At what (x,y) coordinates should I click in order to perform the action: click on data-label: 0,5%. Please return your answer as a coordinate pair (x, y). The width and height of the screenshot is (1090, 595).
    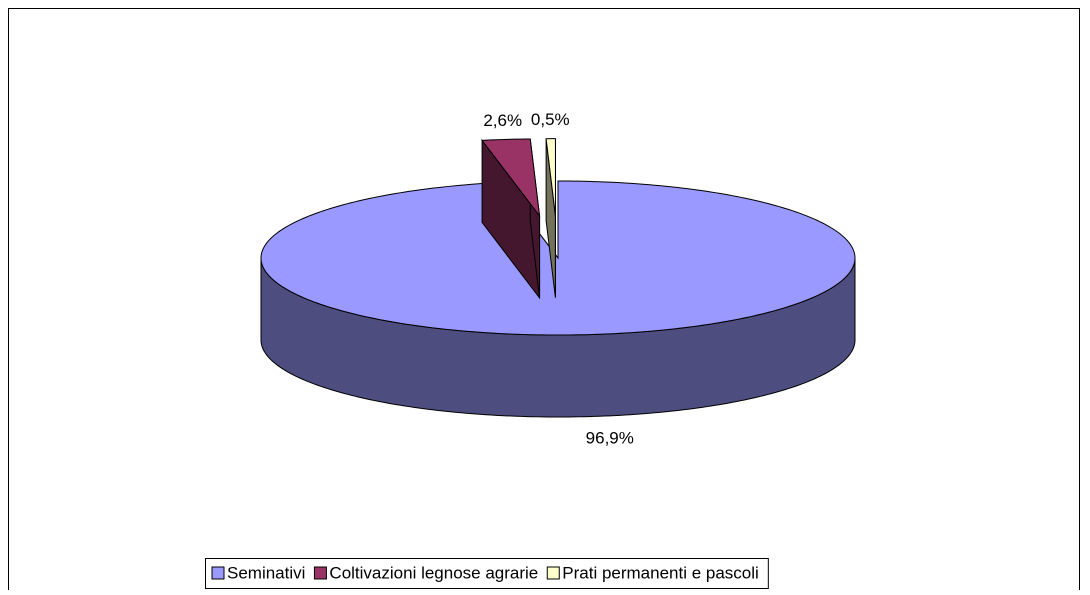
    Looking at the image, I should click on (550, 119).